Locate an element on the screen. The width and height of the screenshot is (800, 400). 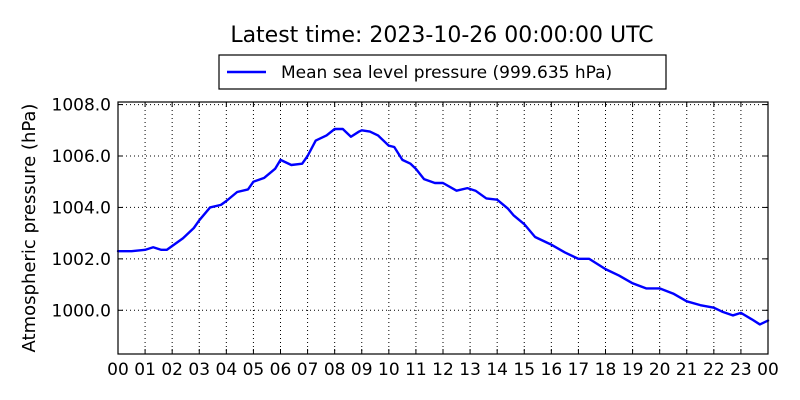
x-tick-label: 19 is located at coordinates (633, 370).